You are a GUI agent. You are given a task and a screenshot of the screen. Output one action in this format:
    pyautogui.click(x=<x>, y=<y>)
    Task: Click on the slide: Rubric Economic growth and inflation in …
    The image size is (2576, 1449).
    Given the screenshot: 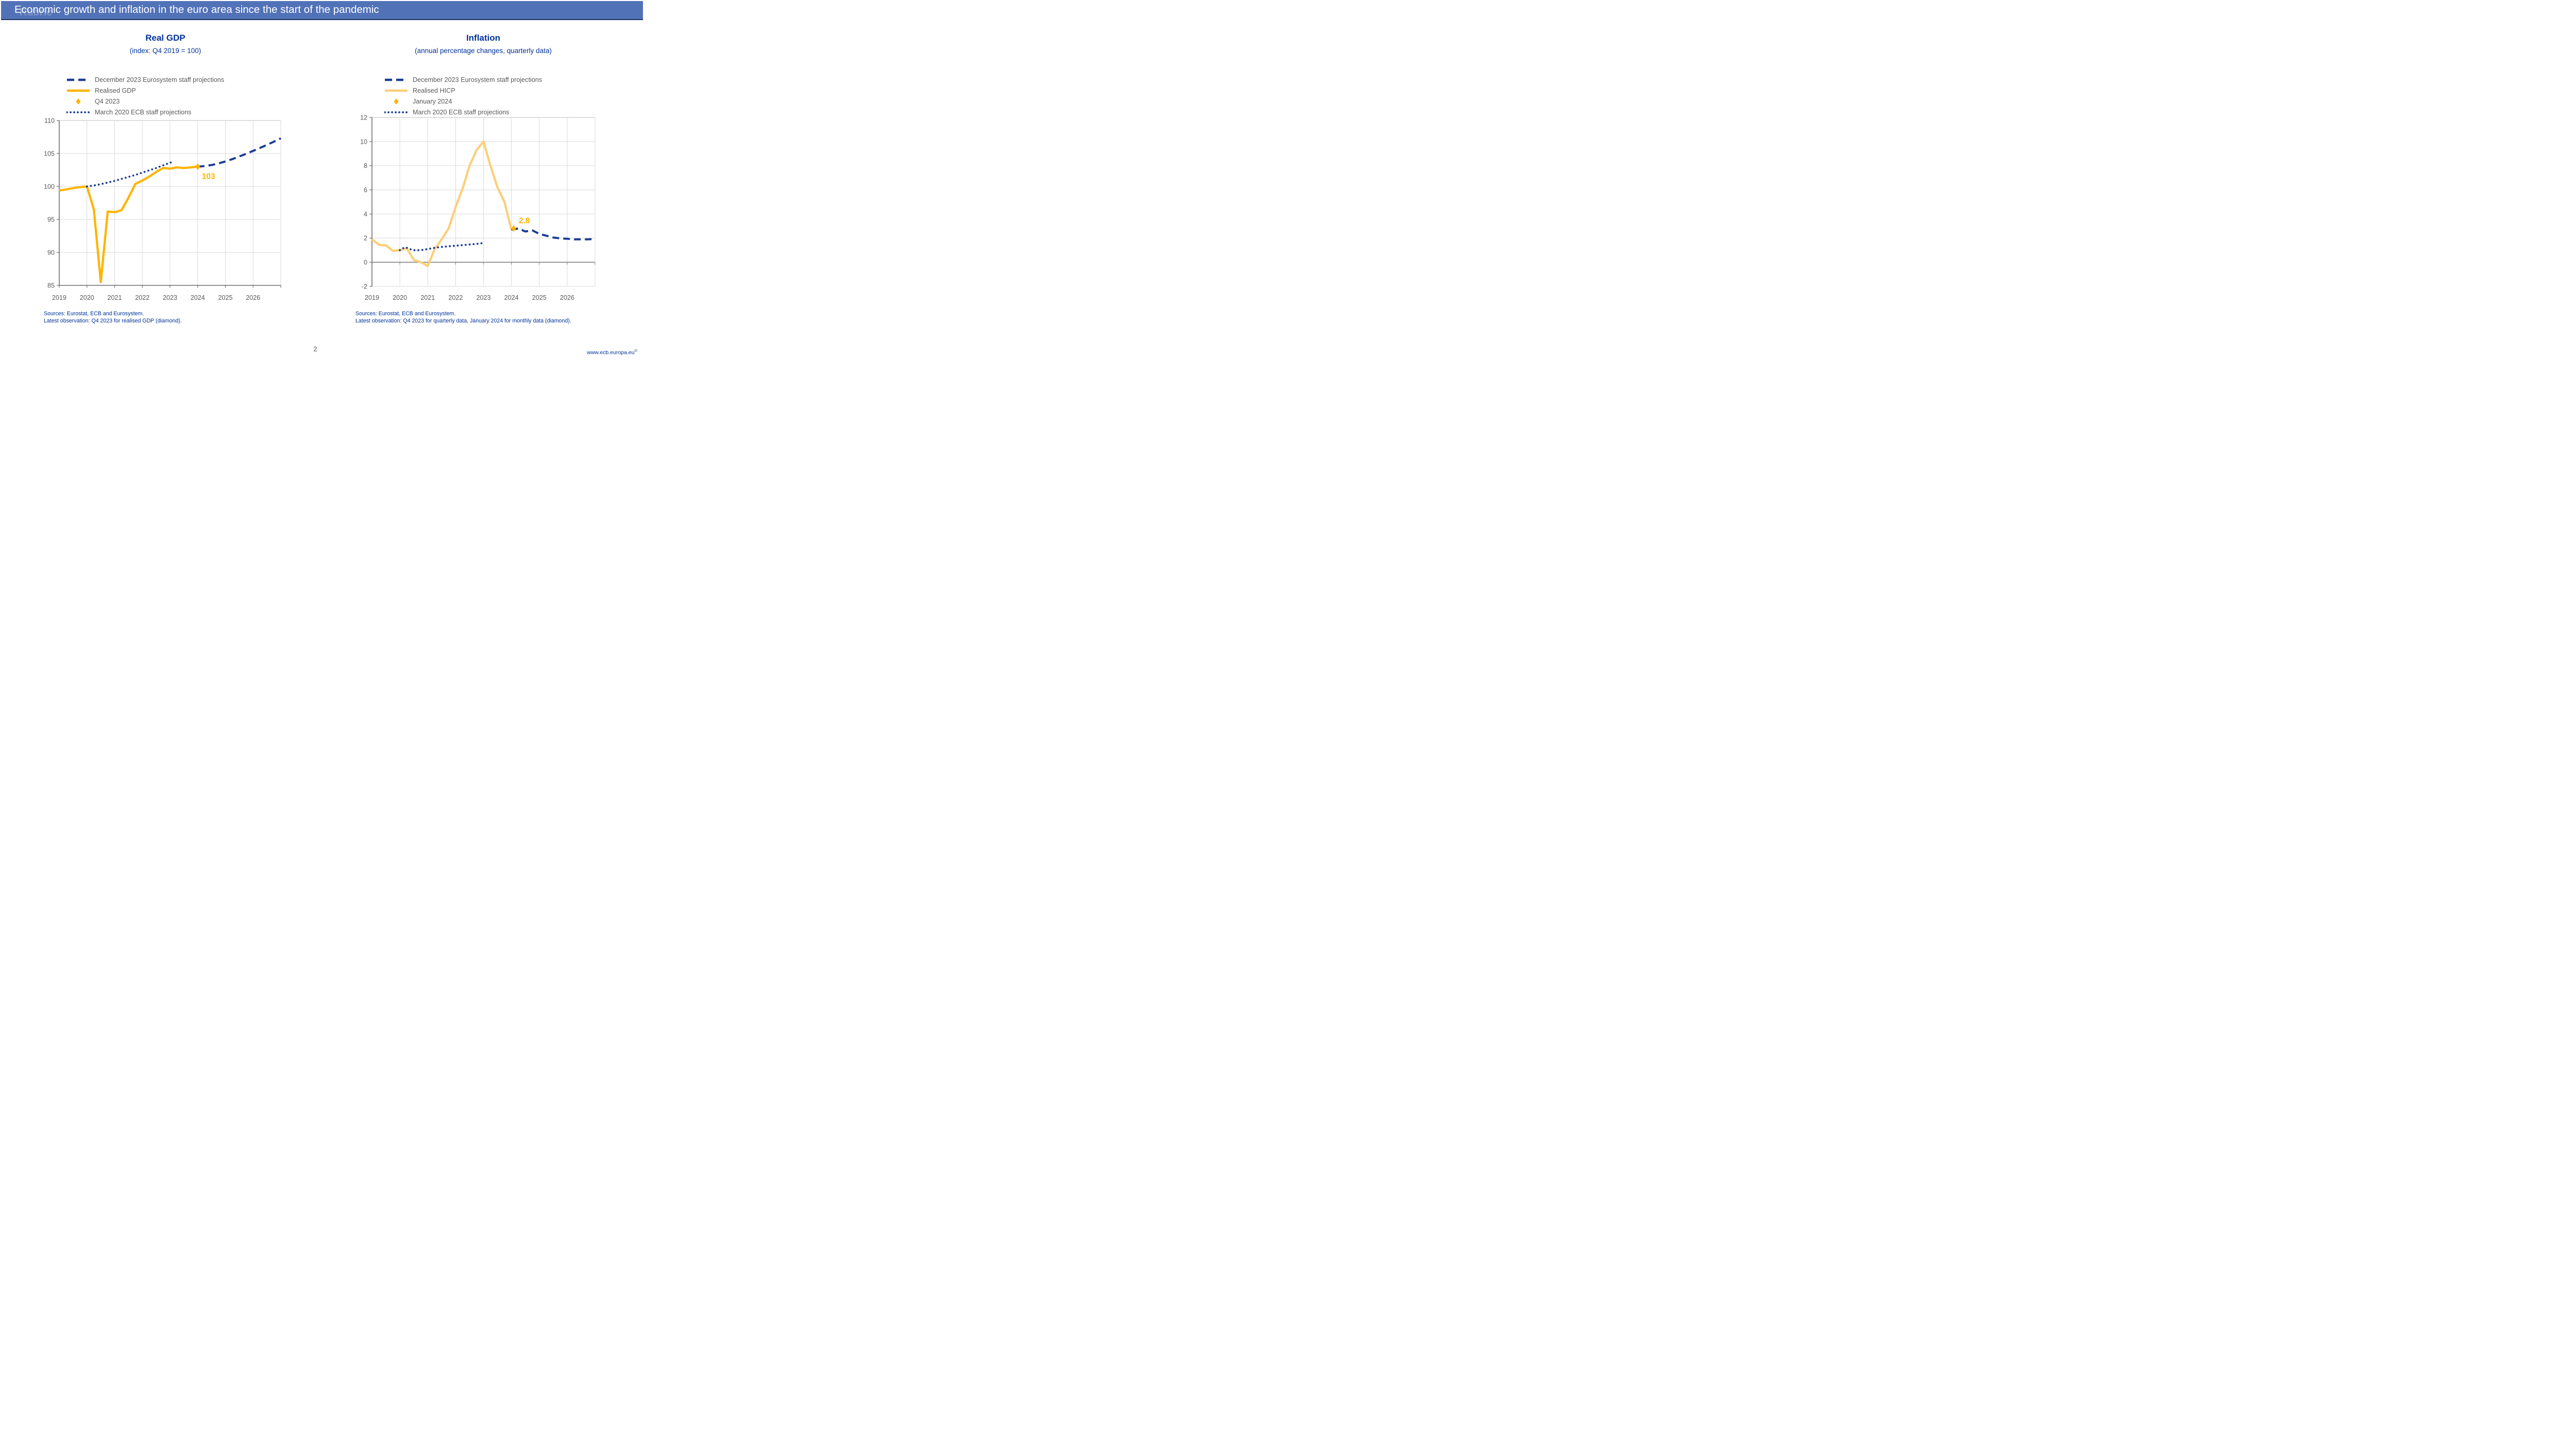 What is the action you would take?
    pyautogui.click(x=322, y=181)
    